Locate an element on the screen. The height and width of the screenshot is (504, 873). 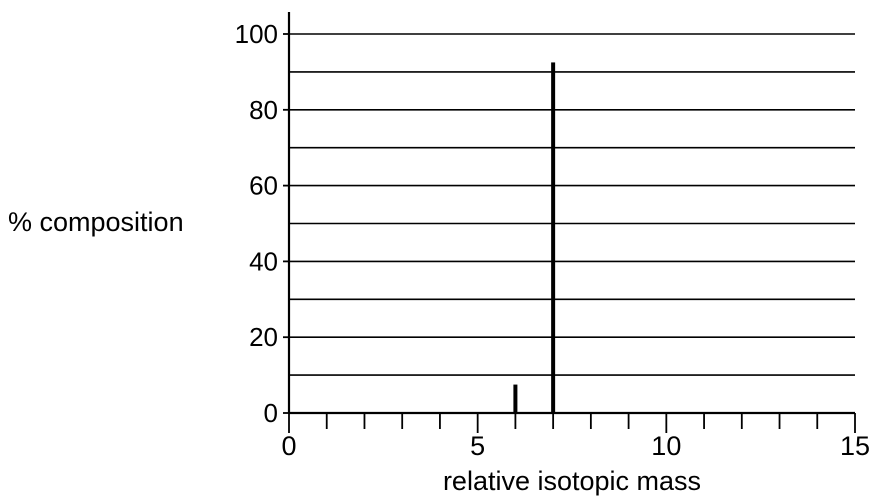
y-tick-label: 80 is located at coordinates (263, 110).